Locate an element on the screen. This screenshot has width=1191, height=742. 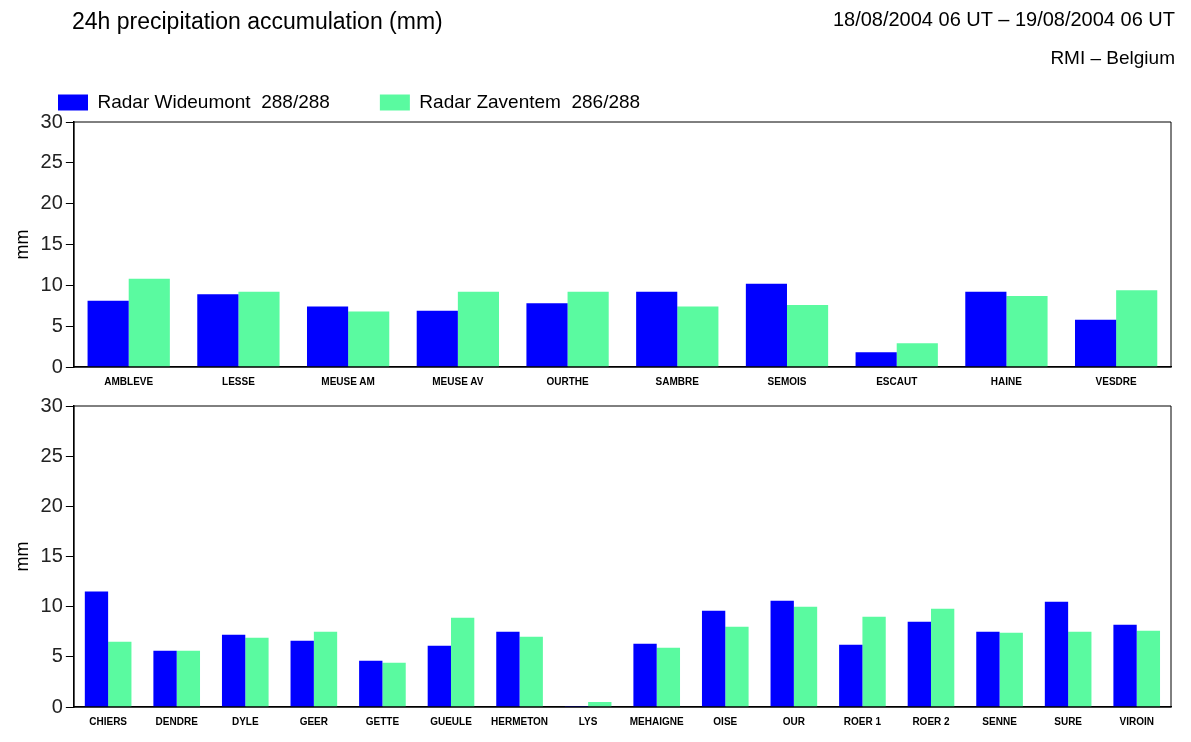
x-tick-label: DYLE is located at coordinates (245, 721).